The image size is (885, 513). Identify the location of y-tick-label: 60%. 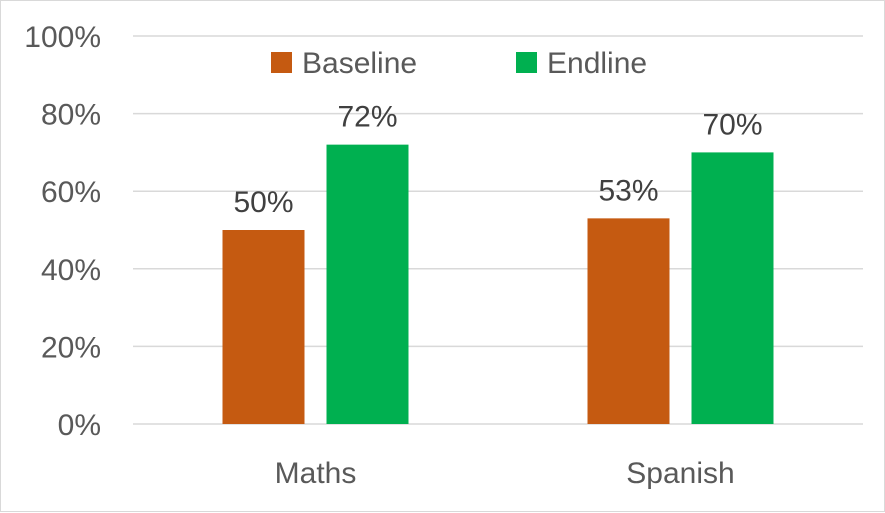
(71, 192).